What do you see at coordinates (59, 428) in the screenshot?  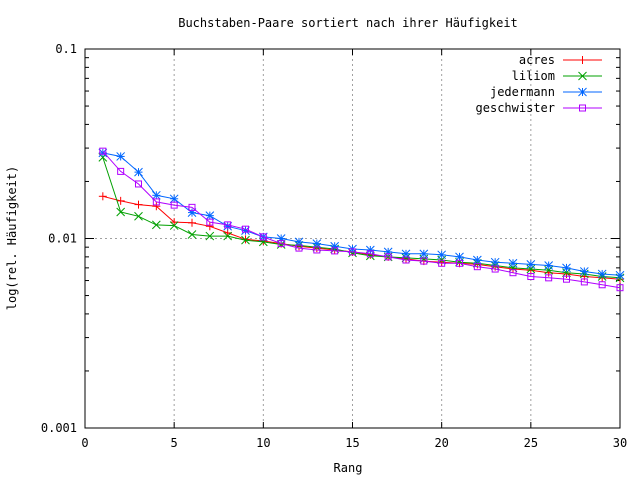 I see `y-tick-label: 0.001` at bounding box center [59, 428].